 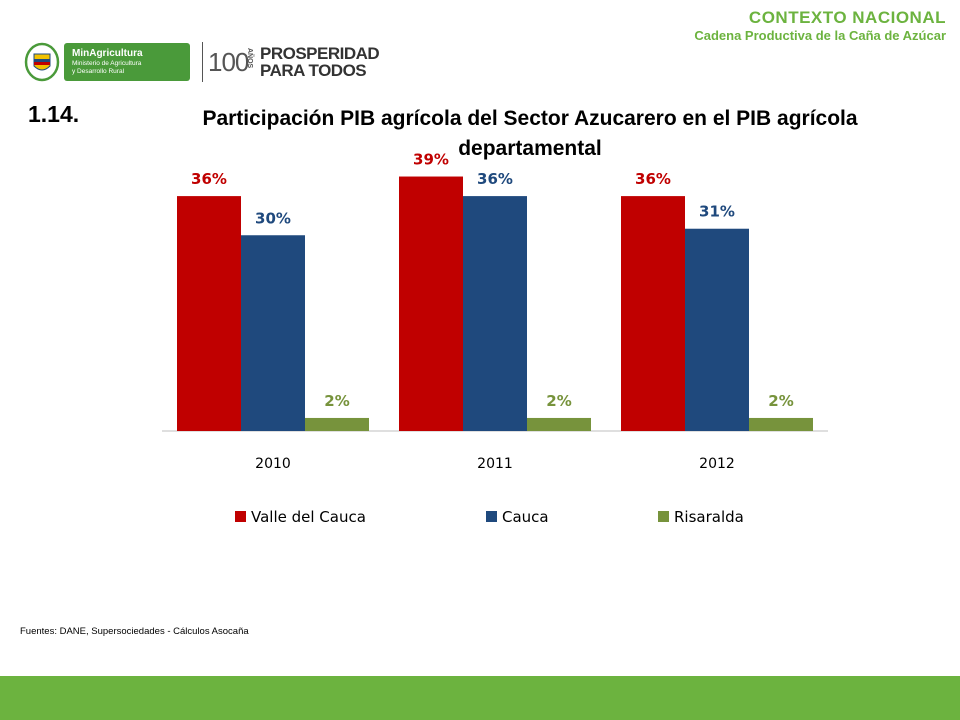 What do you see at coordinates (273, 464) in the screenshot?
I see `x-tick-label: 2010` at bounding box center [273, 464].